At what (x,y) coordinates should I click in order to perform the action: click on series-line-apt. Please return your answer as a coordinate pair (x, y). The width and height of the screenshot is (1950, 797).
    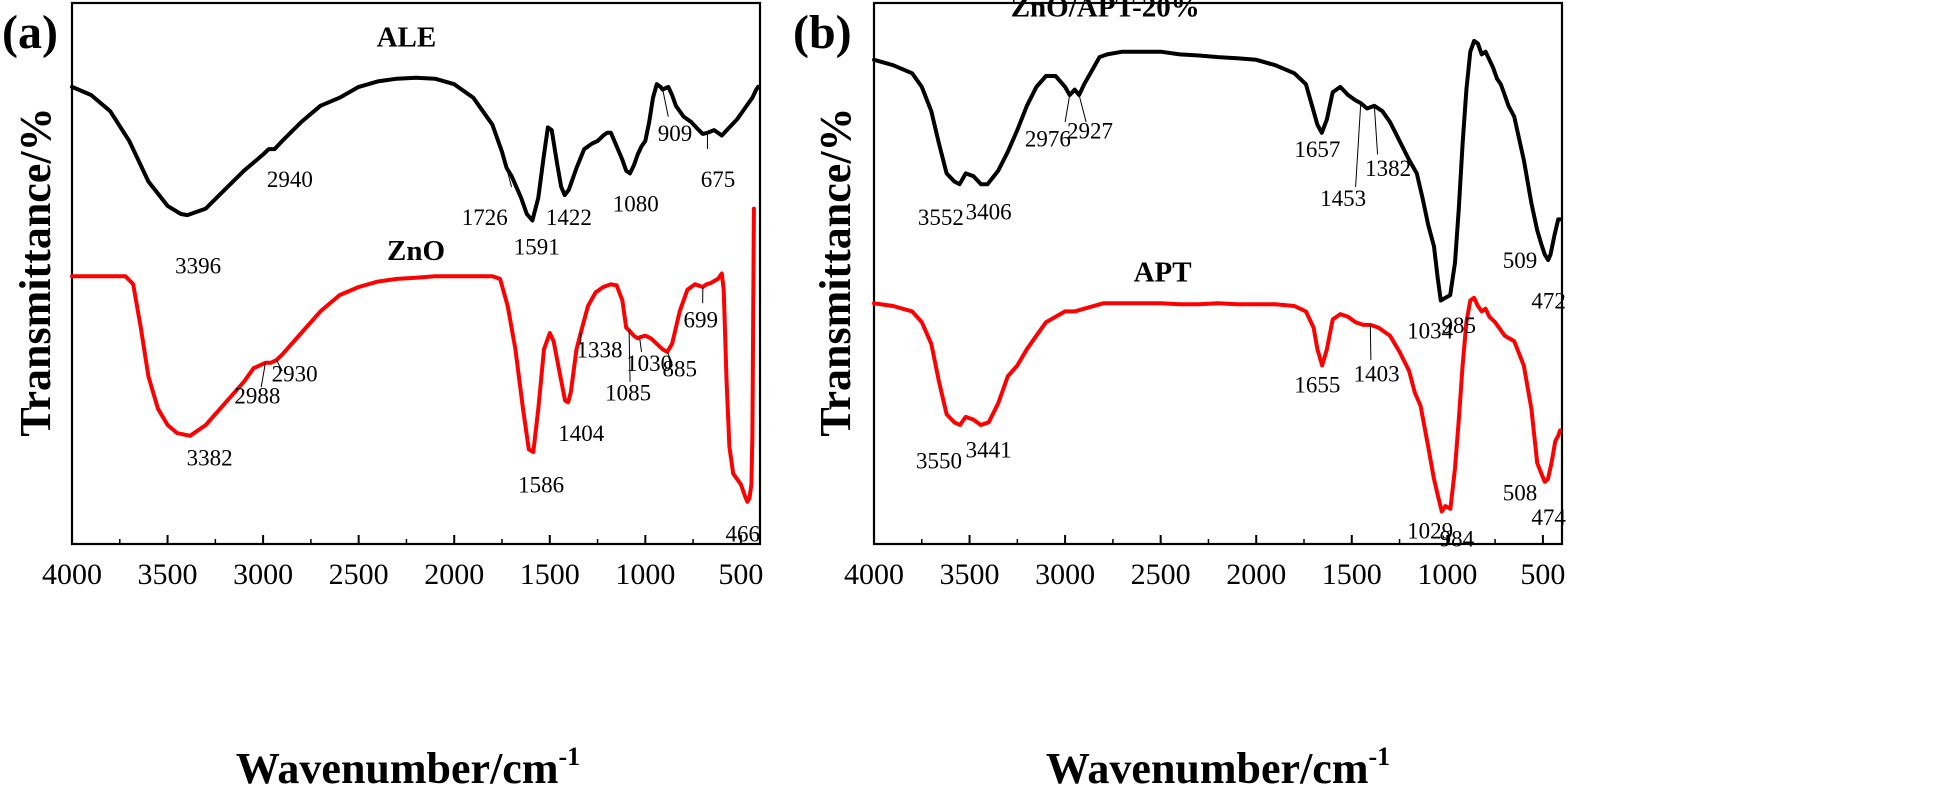
    Looking at the image, I should click on (1217, 404).